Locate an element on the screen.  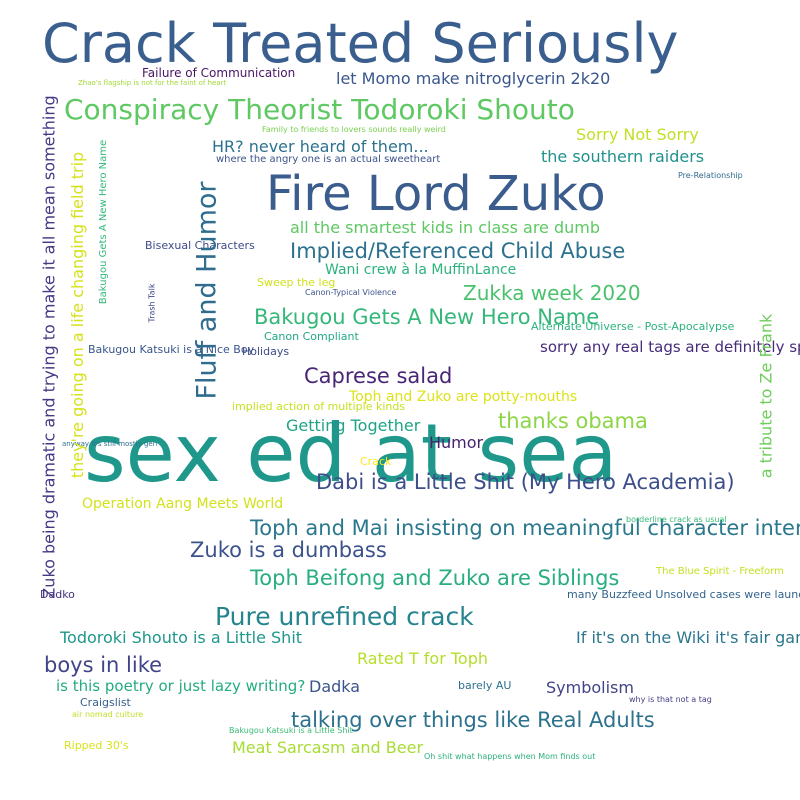
word: Failure of Communication is located at coordinates (219, 73).